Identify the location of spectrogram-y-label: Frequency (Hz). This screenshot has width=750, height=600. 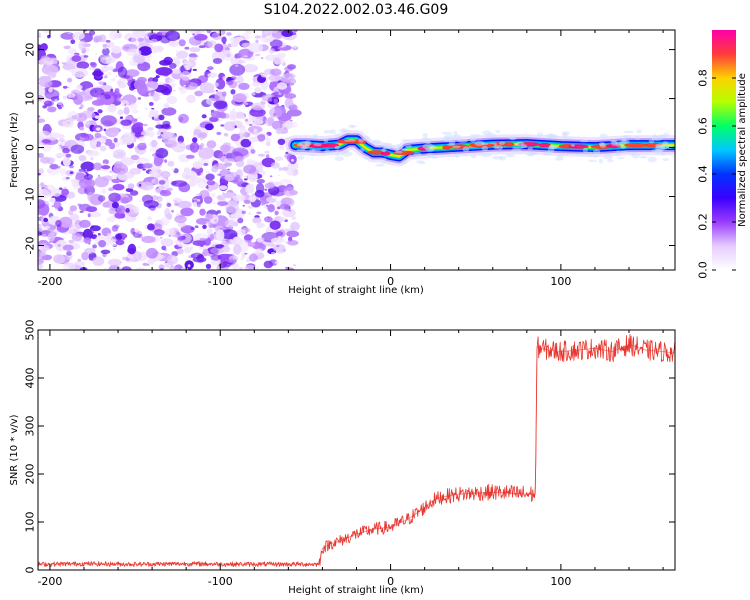
(14, 150).